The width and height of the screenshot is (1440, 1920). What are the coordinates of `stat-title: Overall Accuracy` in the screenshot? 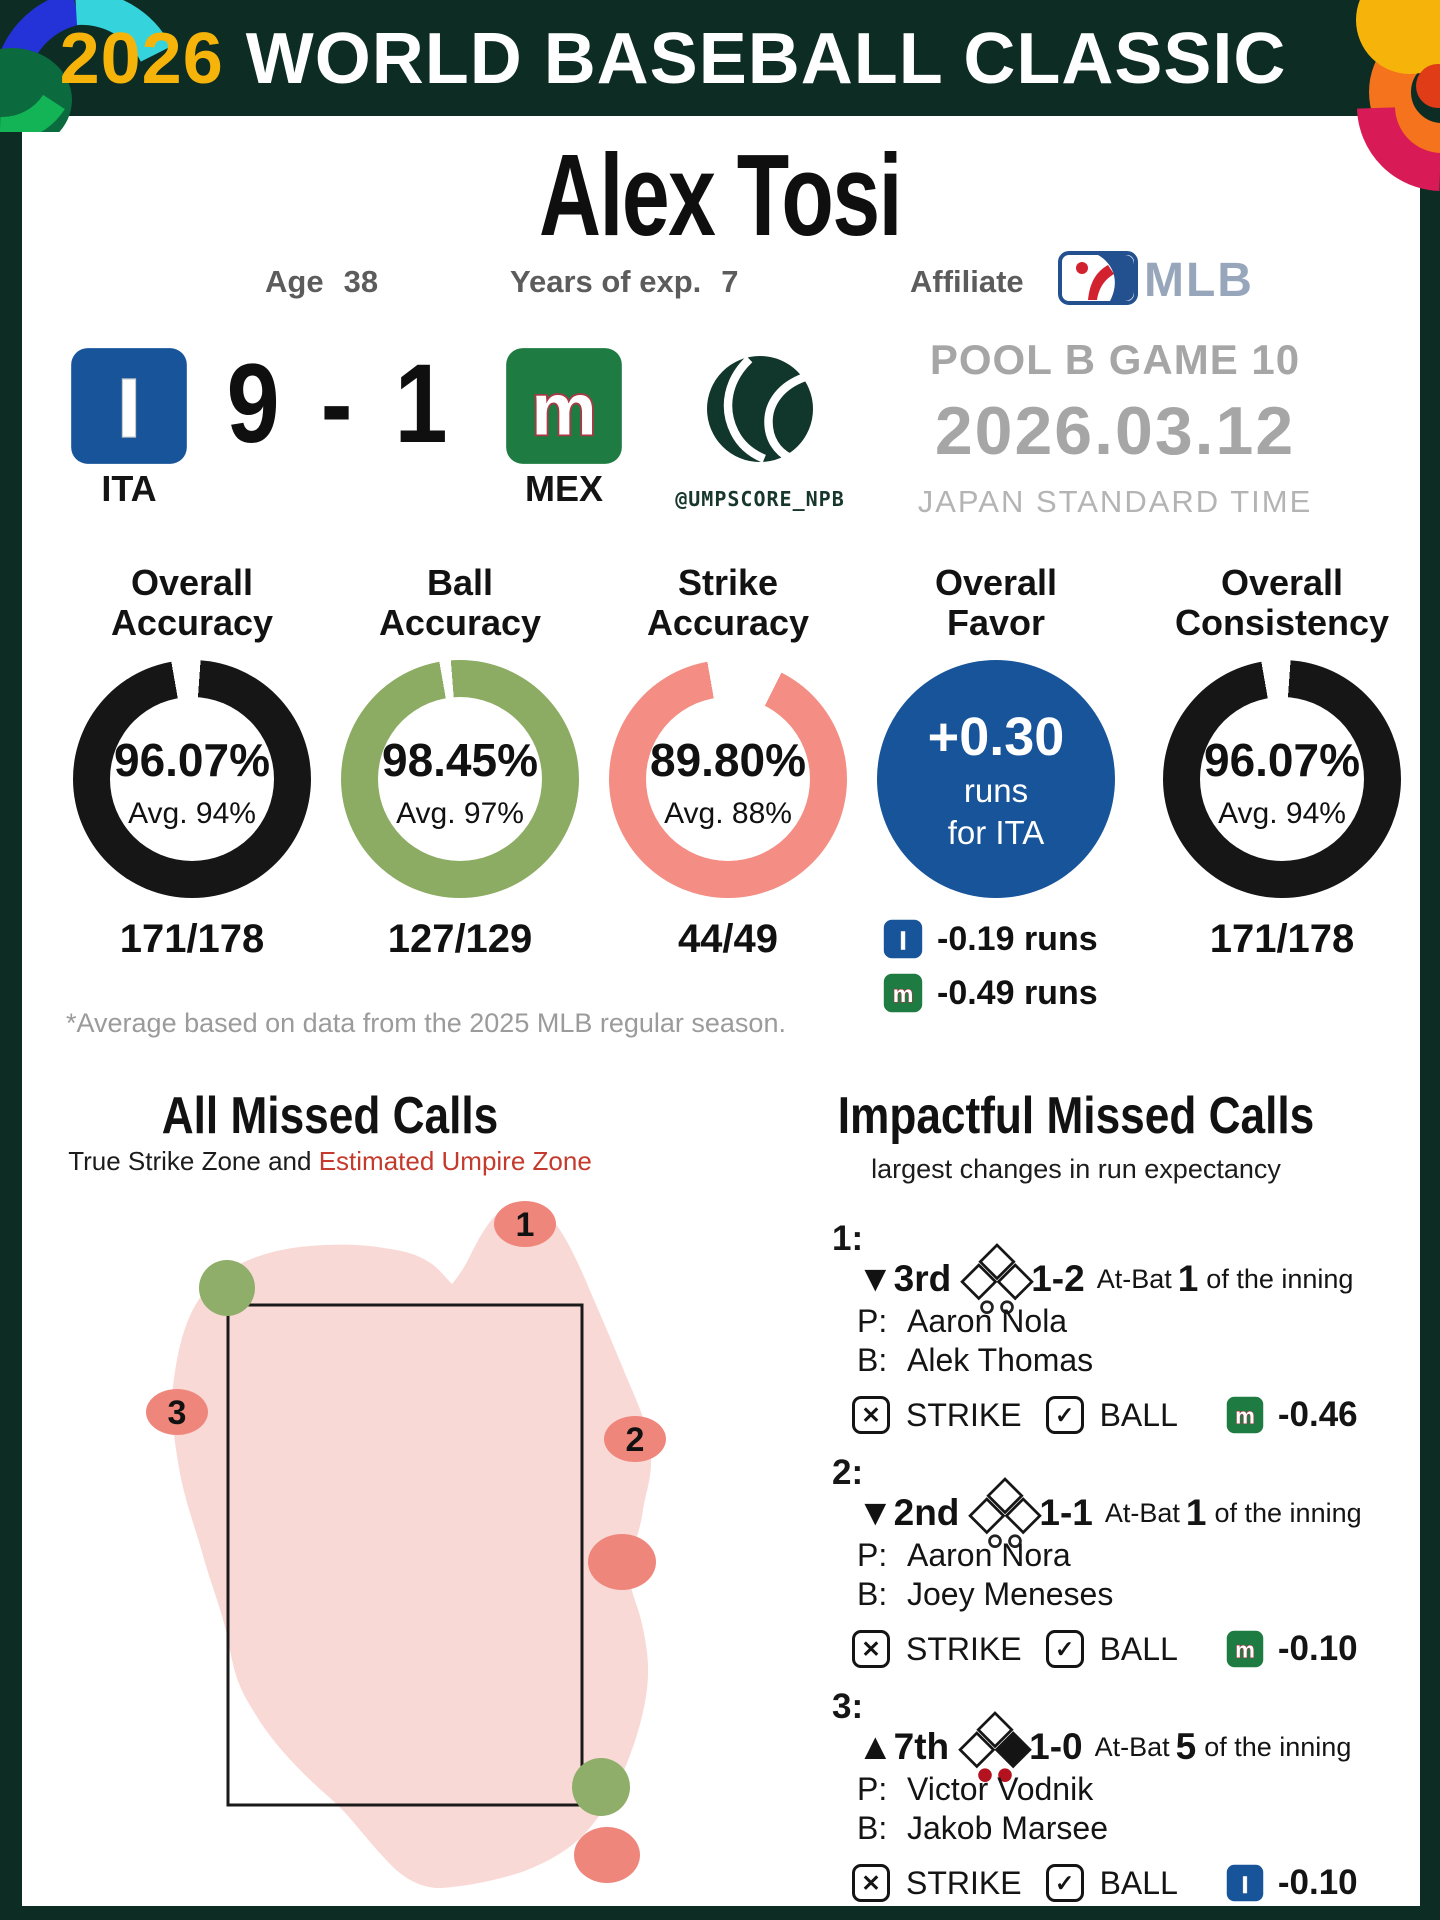 It's located at (192, 603).